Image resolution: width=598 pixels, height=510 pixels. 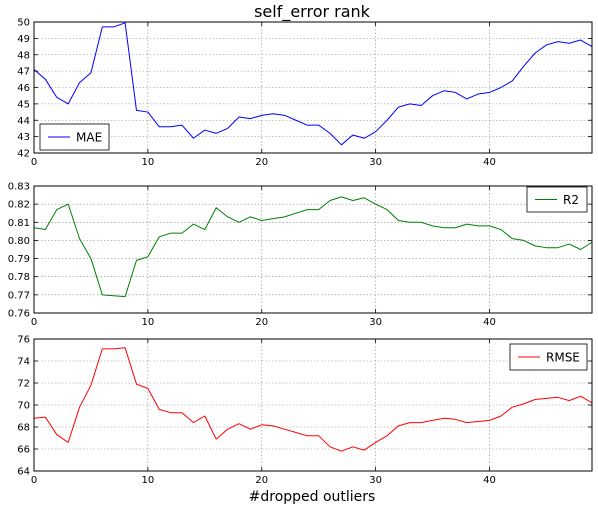 What do you see at coordinates (34, 322) in the screenshot?
I see `r2-x-tick-label: 0` at bounding box center [34, 322].